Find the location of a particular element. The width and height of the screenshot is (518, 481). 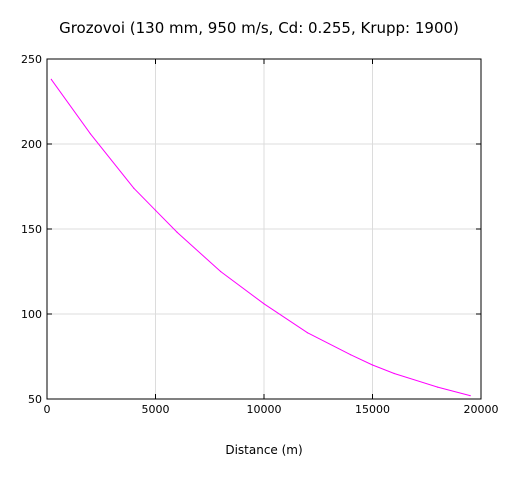

x-tick-label: 10000 is located at coordinates (264, 409).